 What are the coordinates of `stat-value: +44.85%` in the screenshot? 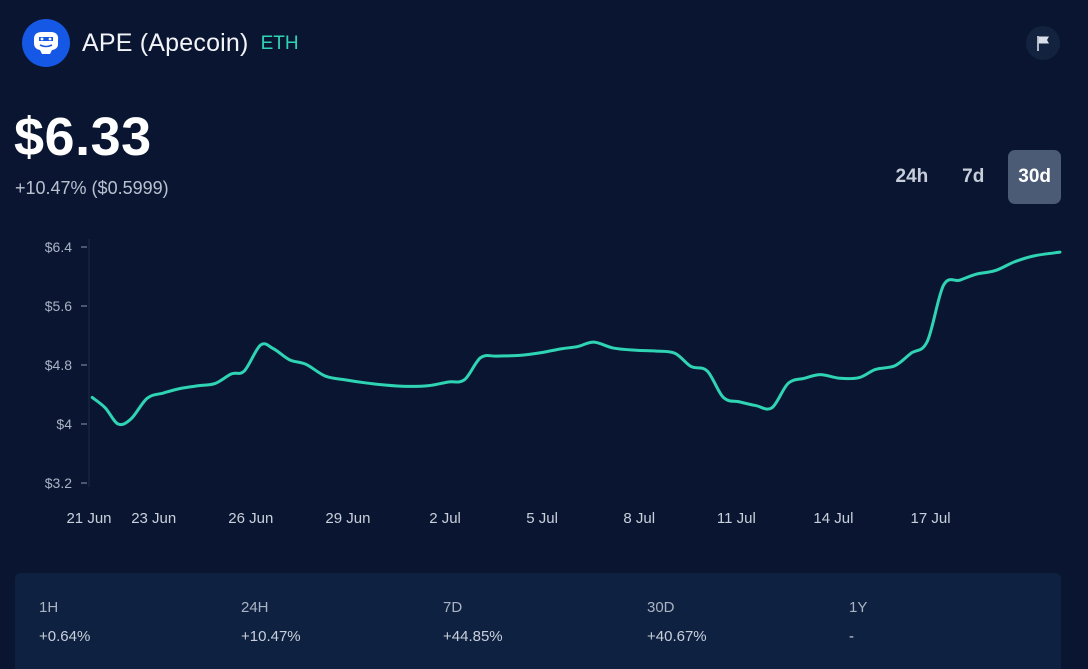 It's located at (473, 636).